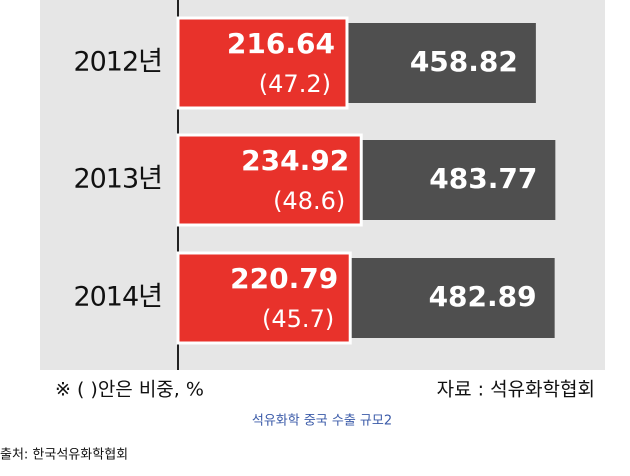 Image resolution: width=630 pixels, height=476 pixels. I want to click on source: 자료 : 석유화학협회, so click(516, 390).